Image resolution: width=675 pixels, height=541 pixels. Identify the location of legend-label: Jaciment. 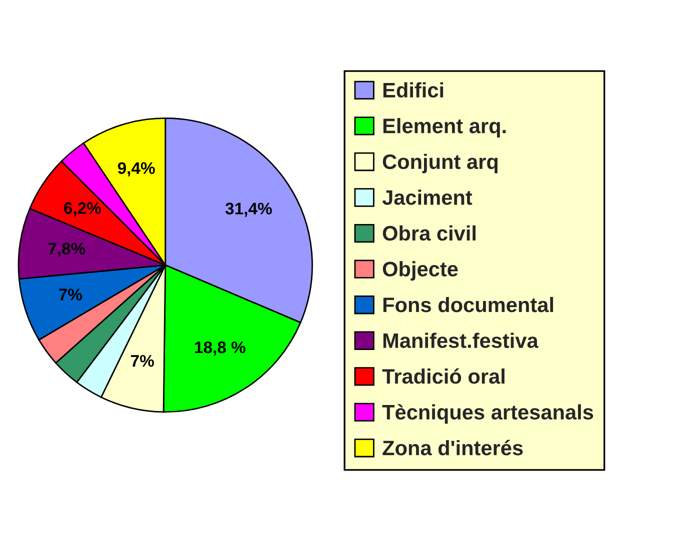
(427, 197).